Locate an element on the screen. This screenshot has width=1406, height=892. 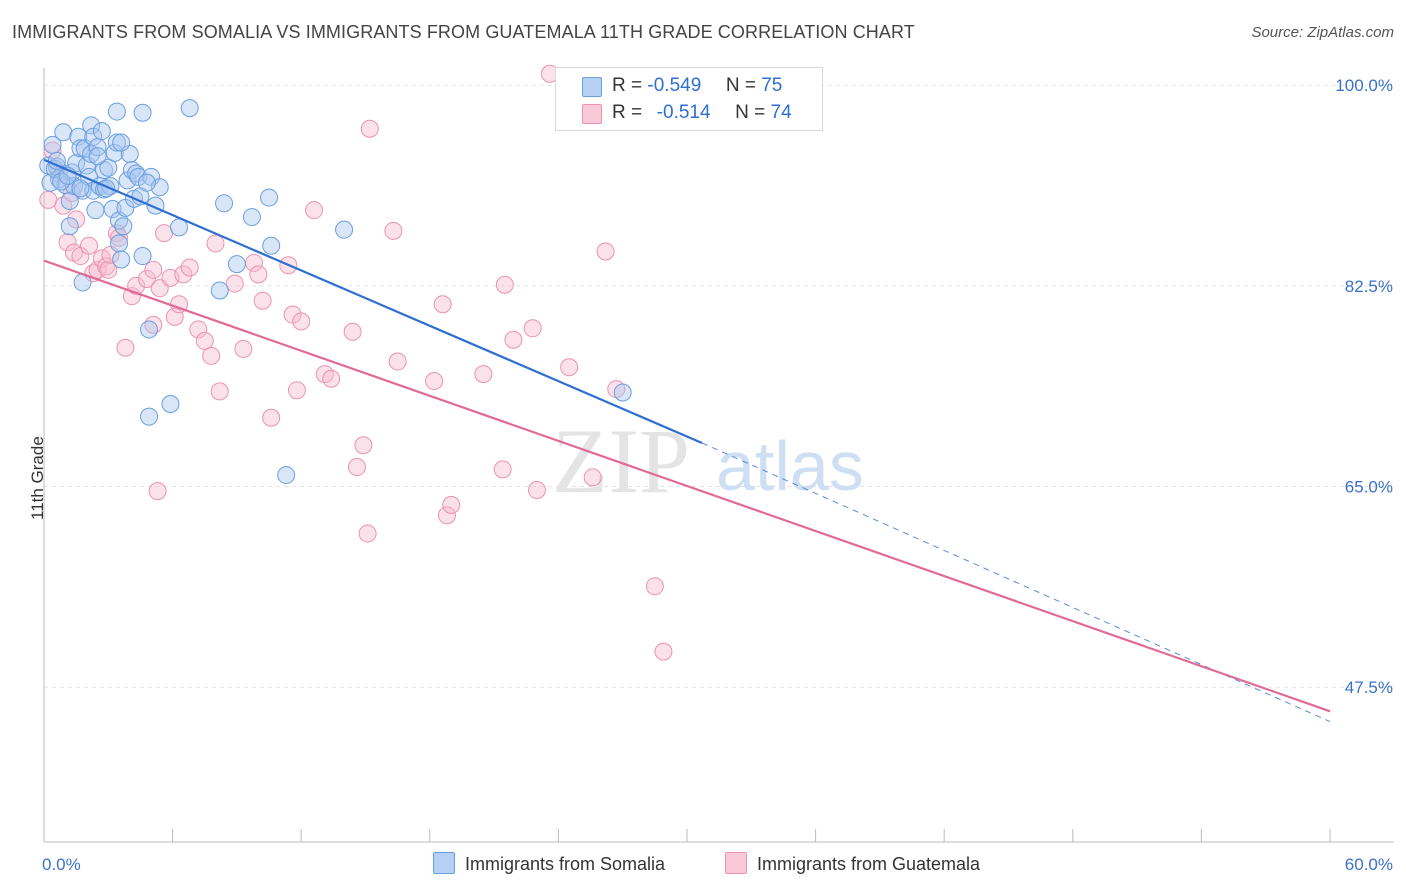
bottom-legend-label-guatemala: Immigrants from Guatemala is located at coordinates (869, 864).